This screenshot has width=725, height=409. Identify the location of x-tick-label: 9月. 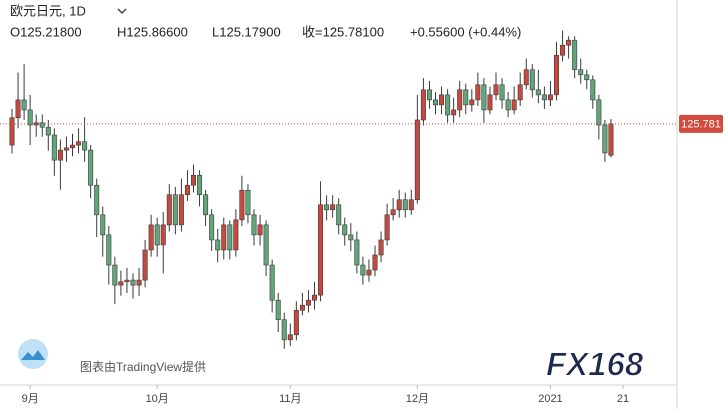
(30, 399).